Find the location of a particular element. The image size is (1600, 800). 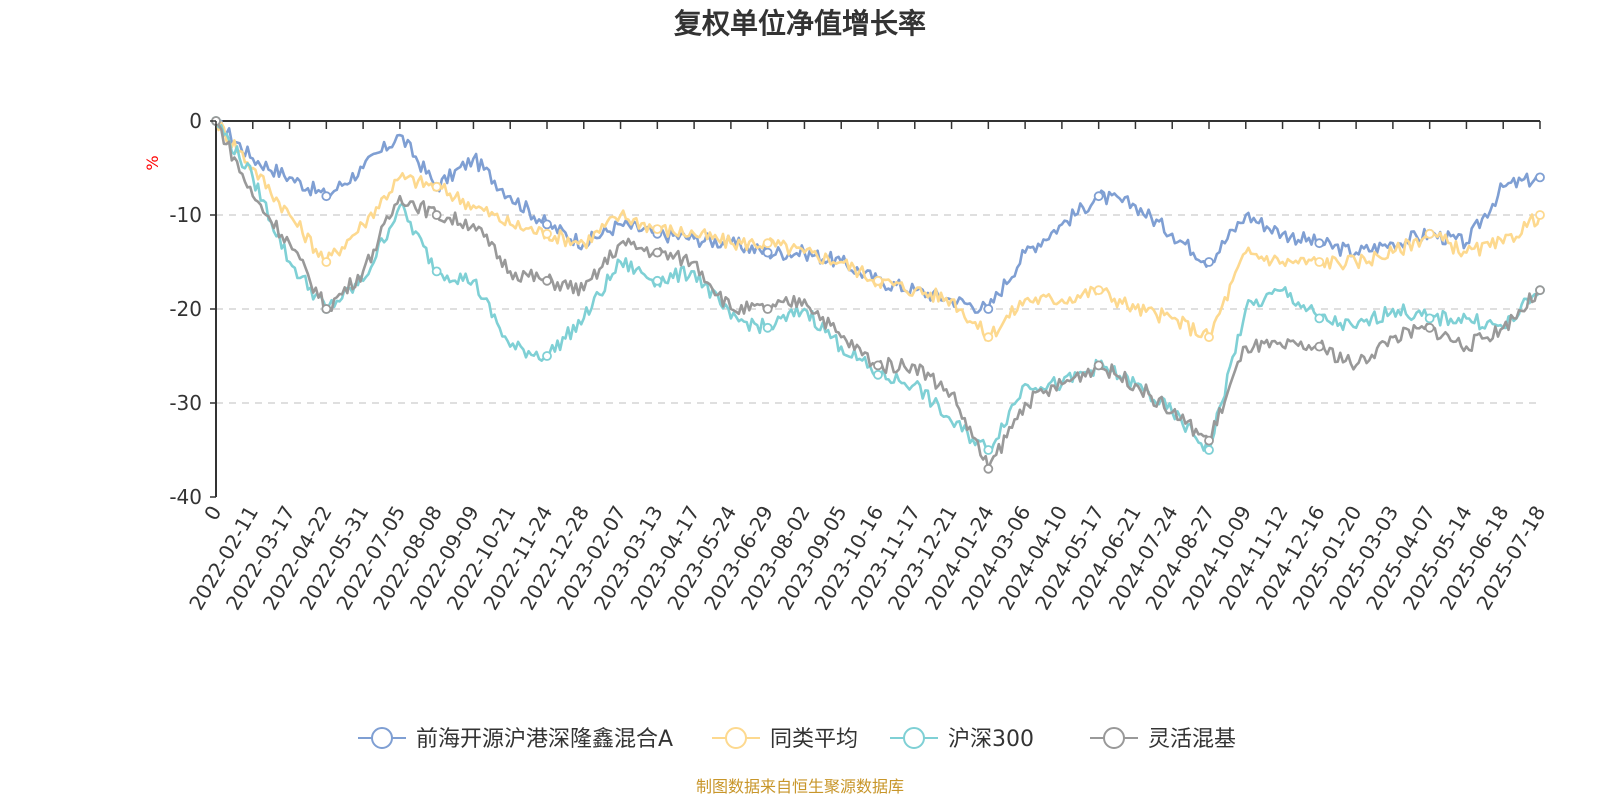

legend-label: 灵活混基 is located at coordinates (1192, 739).